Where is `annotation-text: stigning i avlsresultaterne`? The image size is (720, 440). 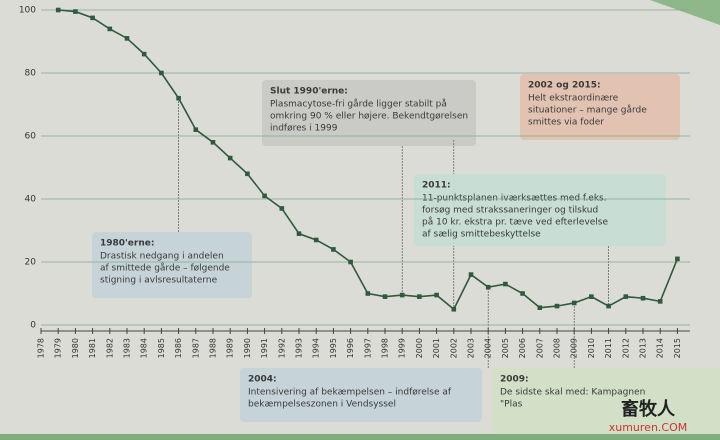
annotation-text: stigning i avlsresultaterne is located at coordinates (159, 281).